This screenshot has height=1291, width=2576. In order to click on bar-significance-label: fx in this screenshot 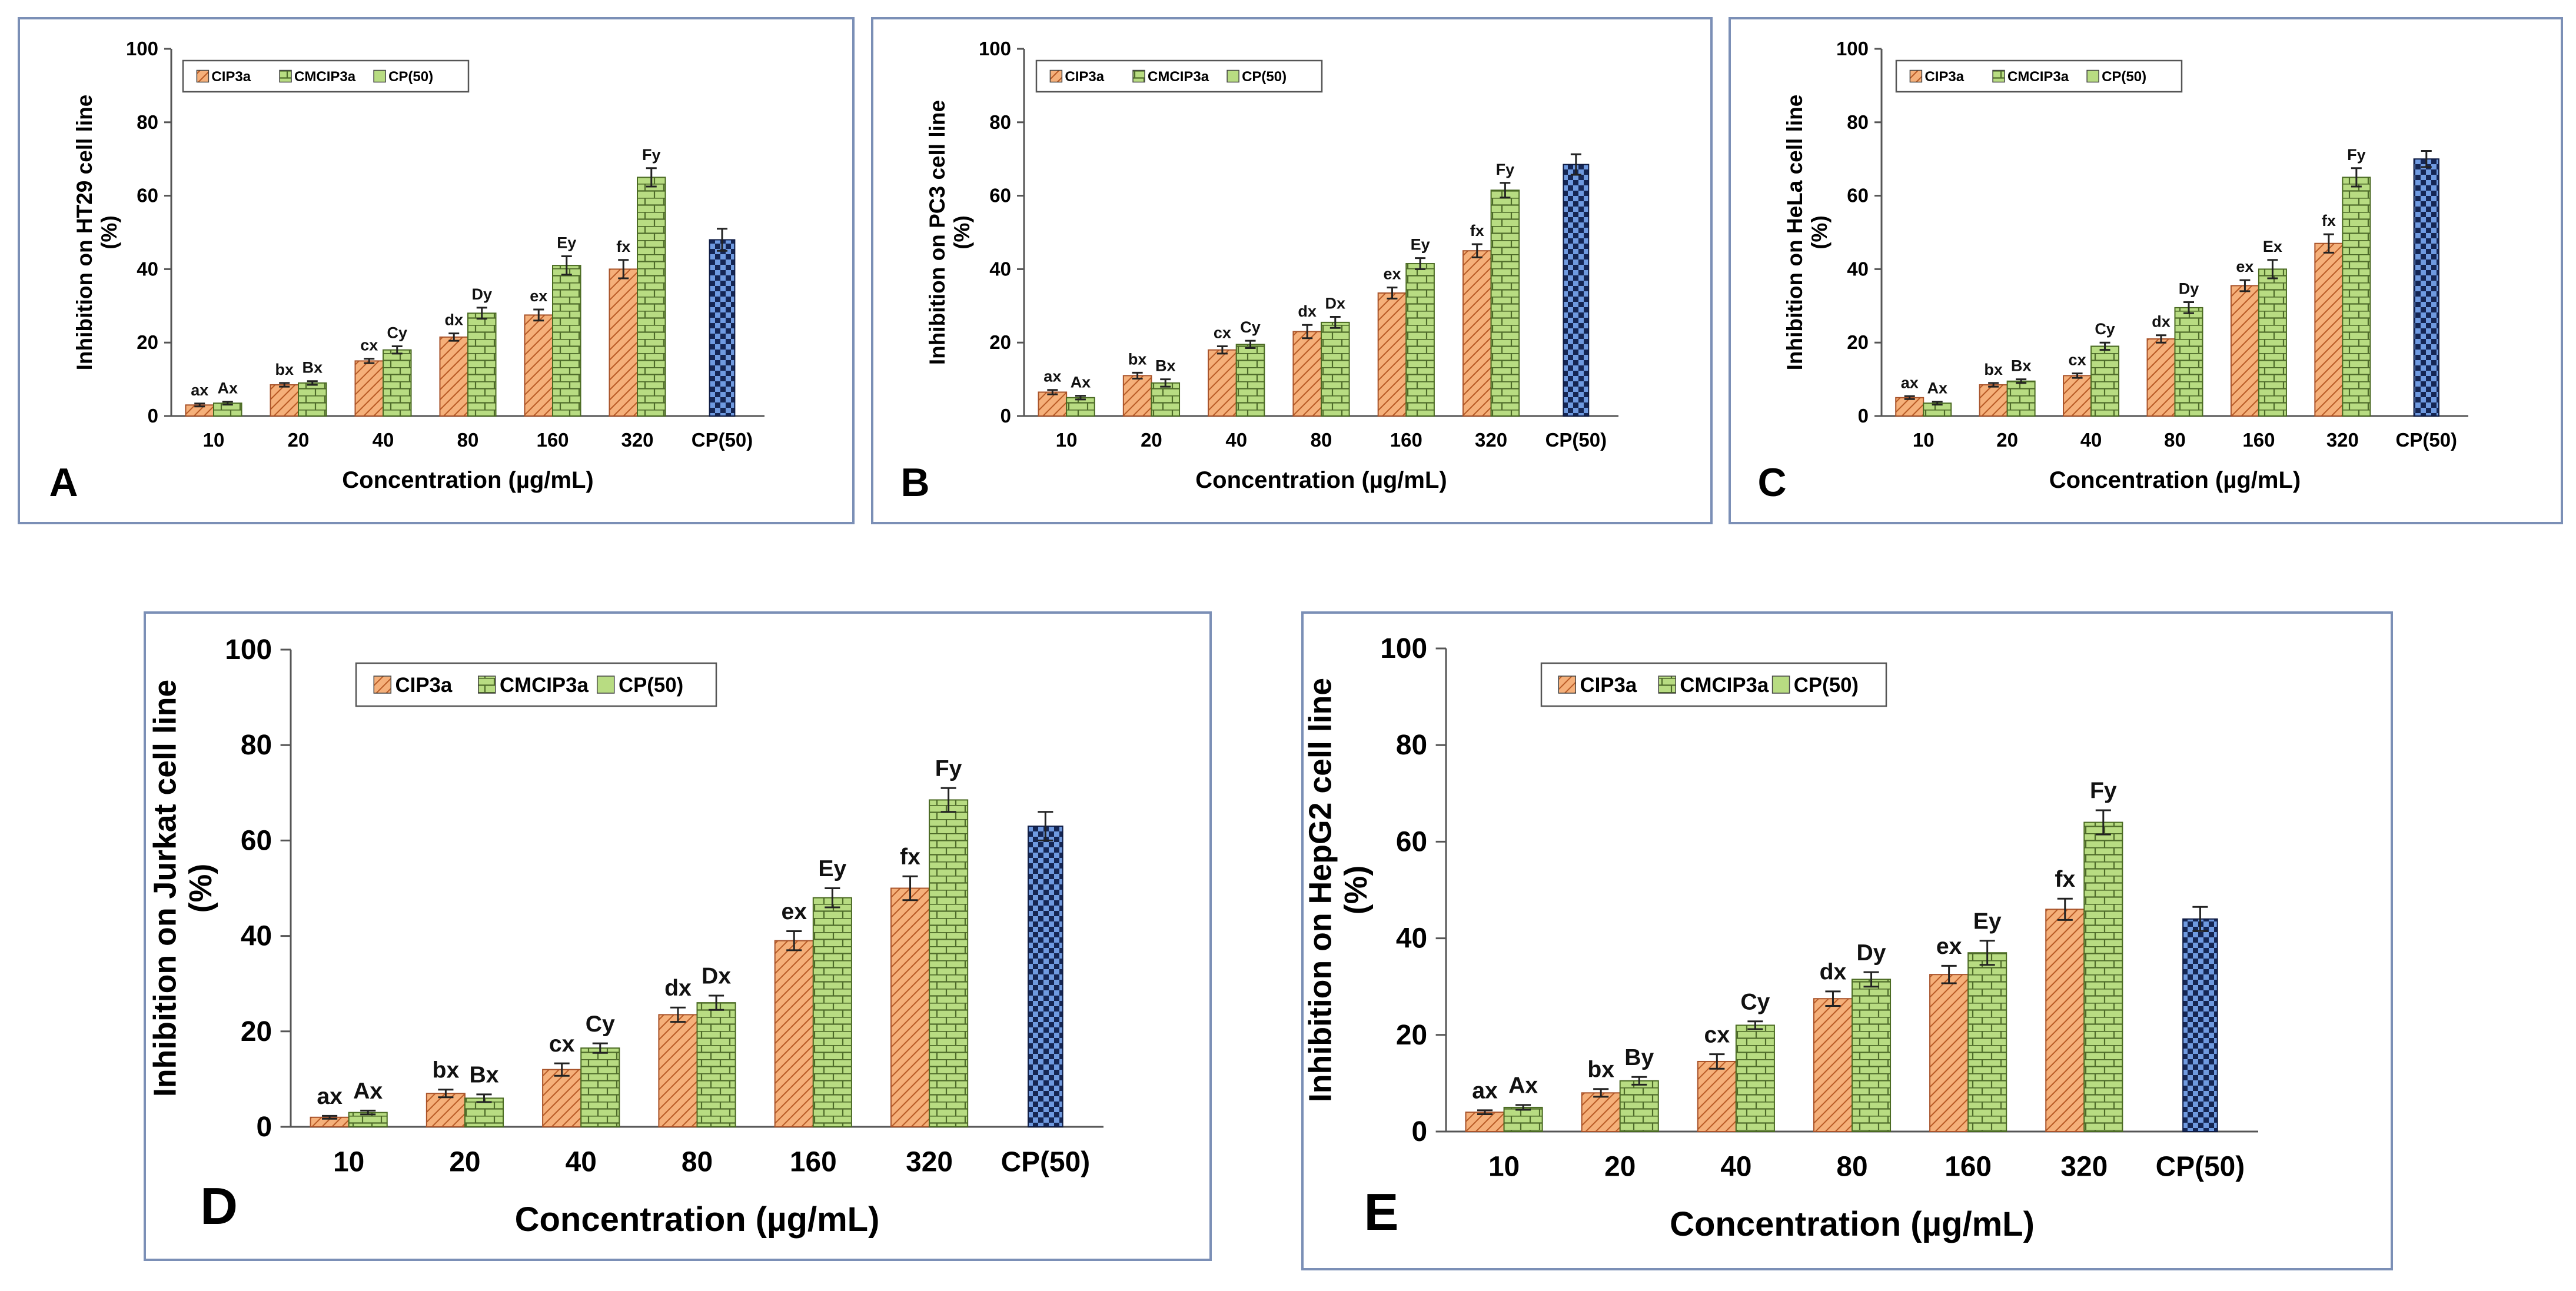, I will do `click(1477, 230)`.